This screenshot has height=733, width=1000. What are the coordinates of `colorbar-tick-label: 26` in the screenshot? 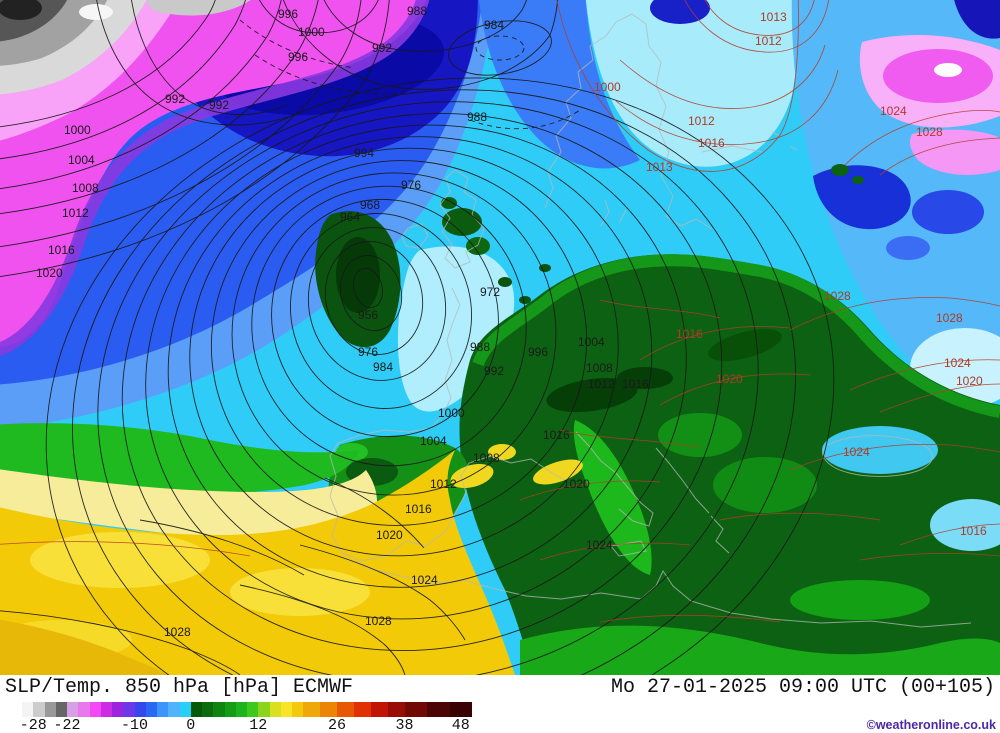 It's located at (337, 725).